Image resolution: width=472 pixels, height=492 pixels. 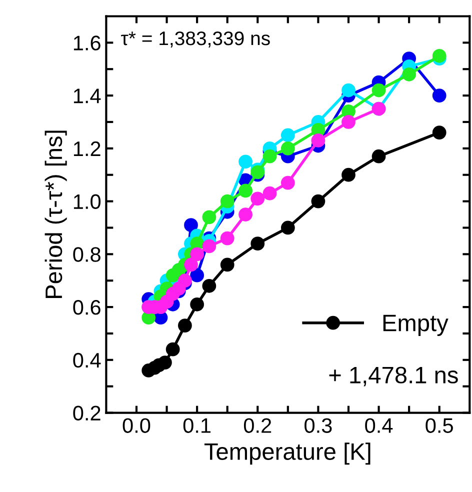 I want to click on x-axis-title: Temperature [K], so click(x=287, y=453).